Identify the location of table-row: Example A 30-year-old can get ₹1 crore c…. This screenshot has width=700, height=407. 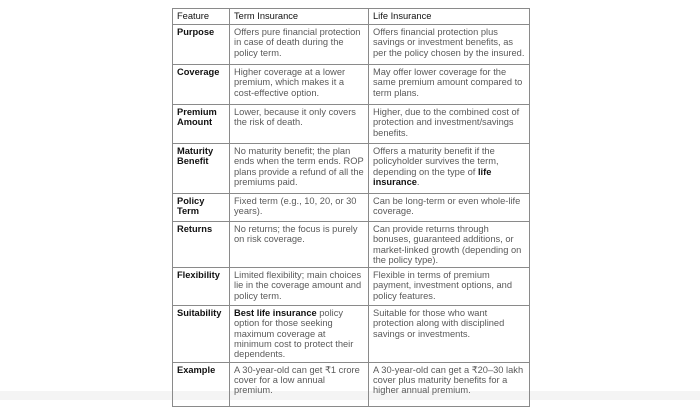
(351, 384).